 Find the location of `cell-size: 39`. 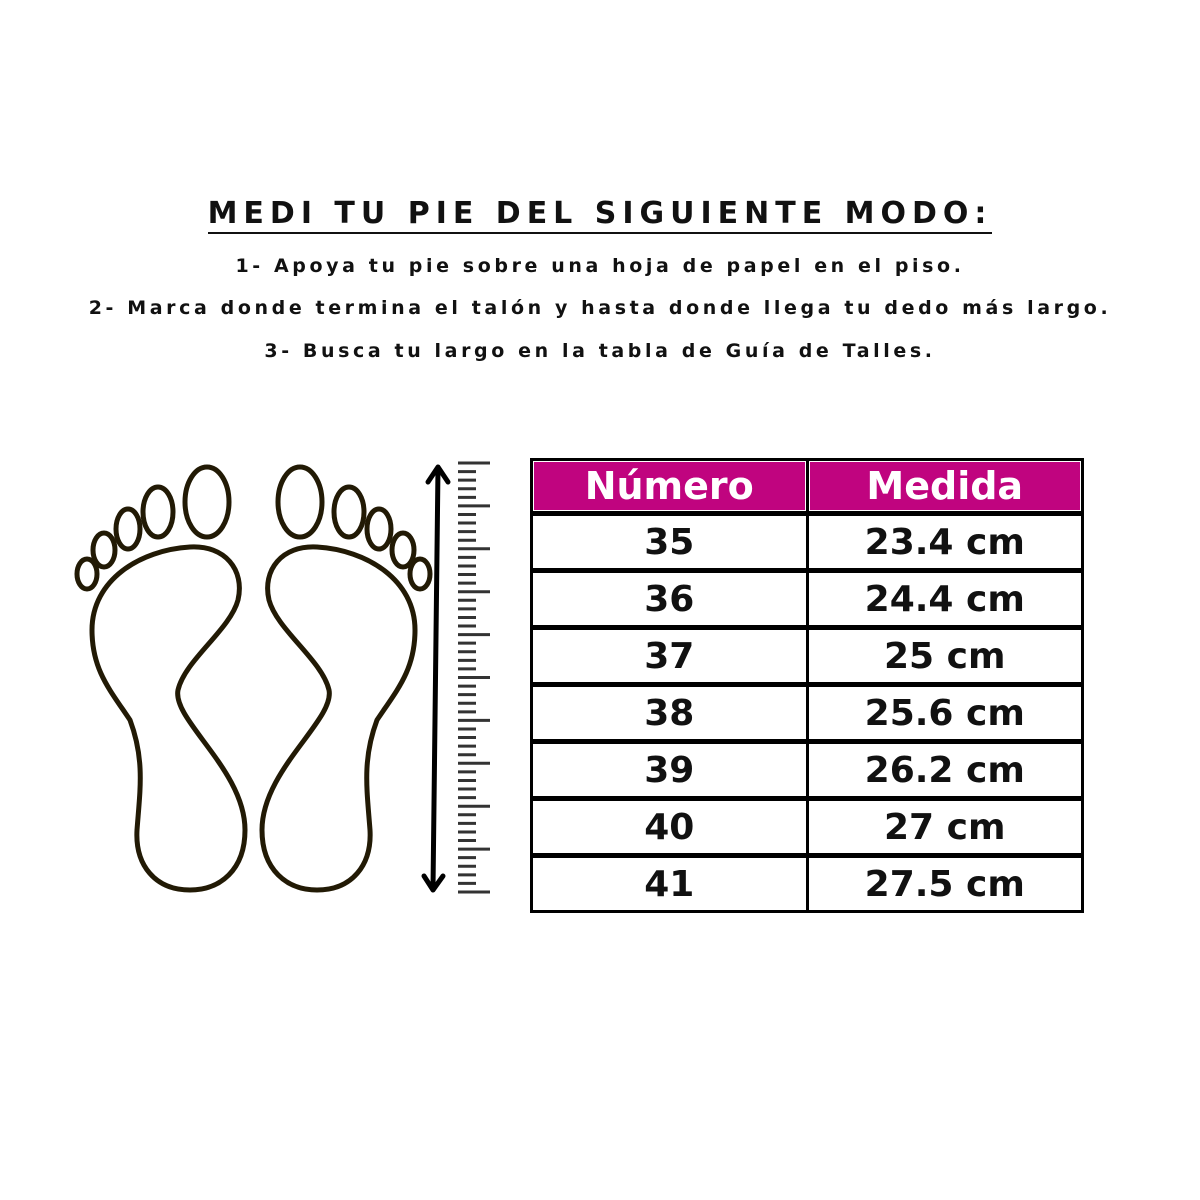

cell-size: 39 is located at coordinates (669, 769).